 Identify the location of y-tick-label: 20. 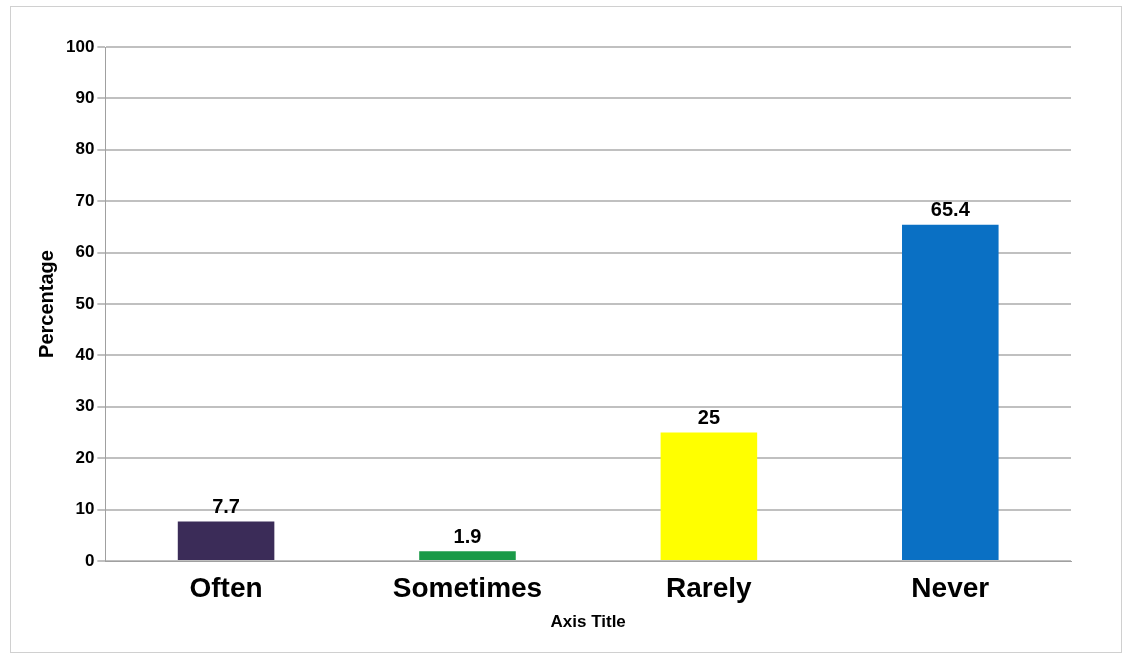
(85, 457).